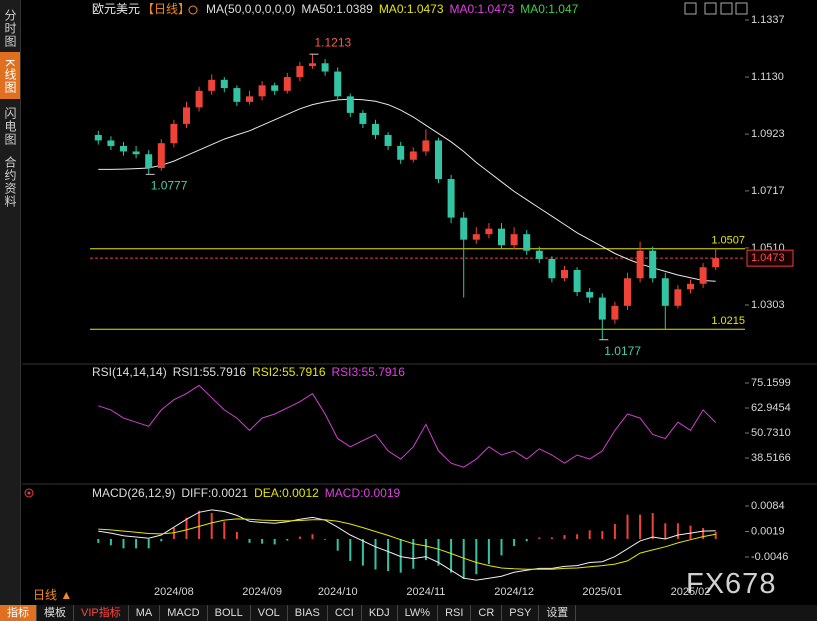 The width and height of the screenshot is (817, 621). Describe the element at coordinates (345, 613) in the screenshot. I see `toolbar-item: CCI` at that location.